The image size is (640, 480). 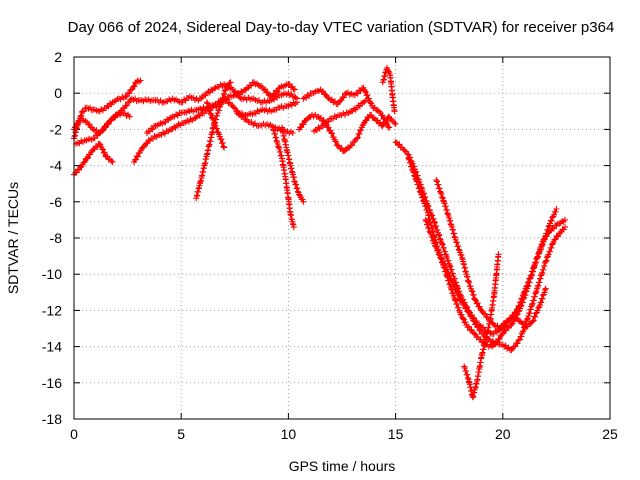 I want to click on y-axis-label: SDTVAR / TECUs, so click(x=13, y=238).